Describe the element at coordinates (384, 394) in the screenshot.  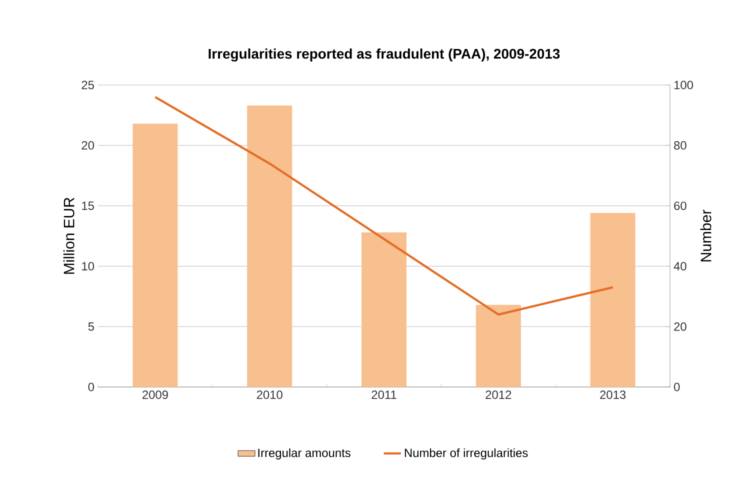
I see `x-tick-label: 2011` at that location.